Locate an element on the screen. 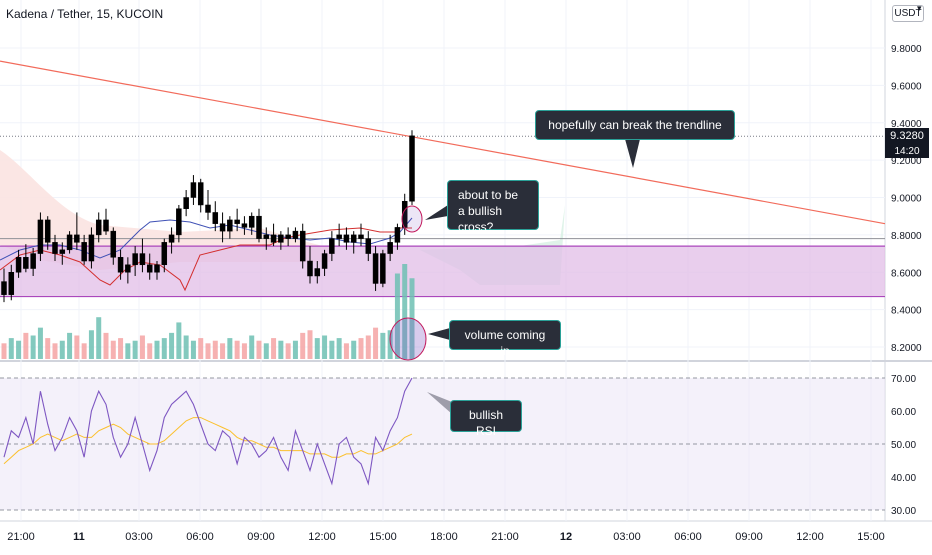  time-tick-label: 18:00 is located at coordinates (444, 537).